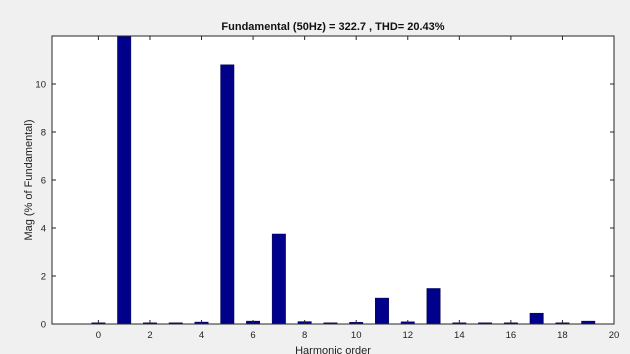 This screenshot has width=630, height=354. I want to click on x-tick-label: 12, so click(407, 335).